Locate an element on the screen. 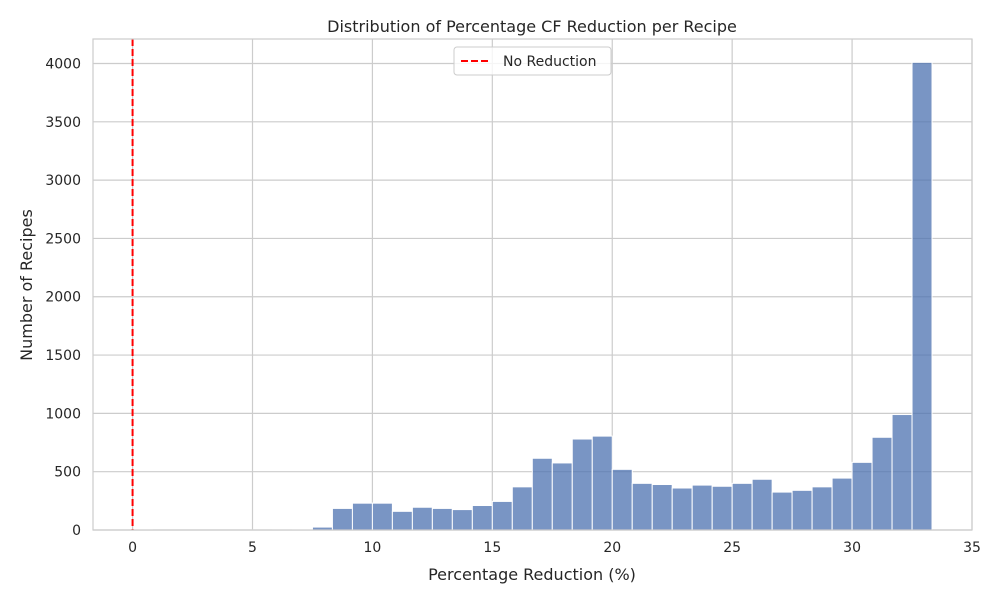 The image size is (1000, 600). y-tick-label: 1000 is located at coordinates (63, 414).